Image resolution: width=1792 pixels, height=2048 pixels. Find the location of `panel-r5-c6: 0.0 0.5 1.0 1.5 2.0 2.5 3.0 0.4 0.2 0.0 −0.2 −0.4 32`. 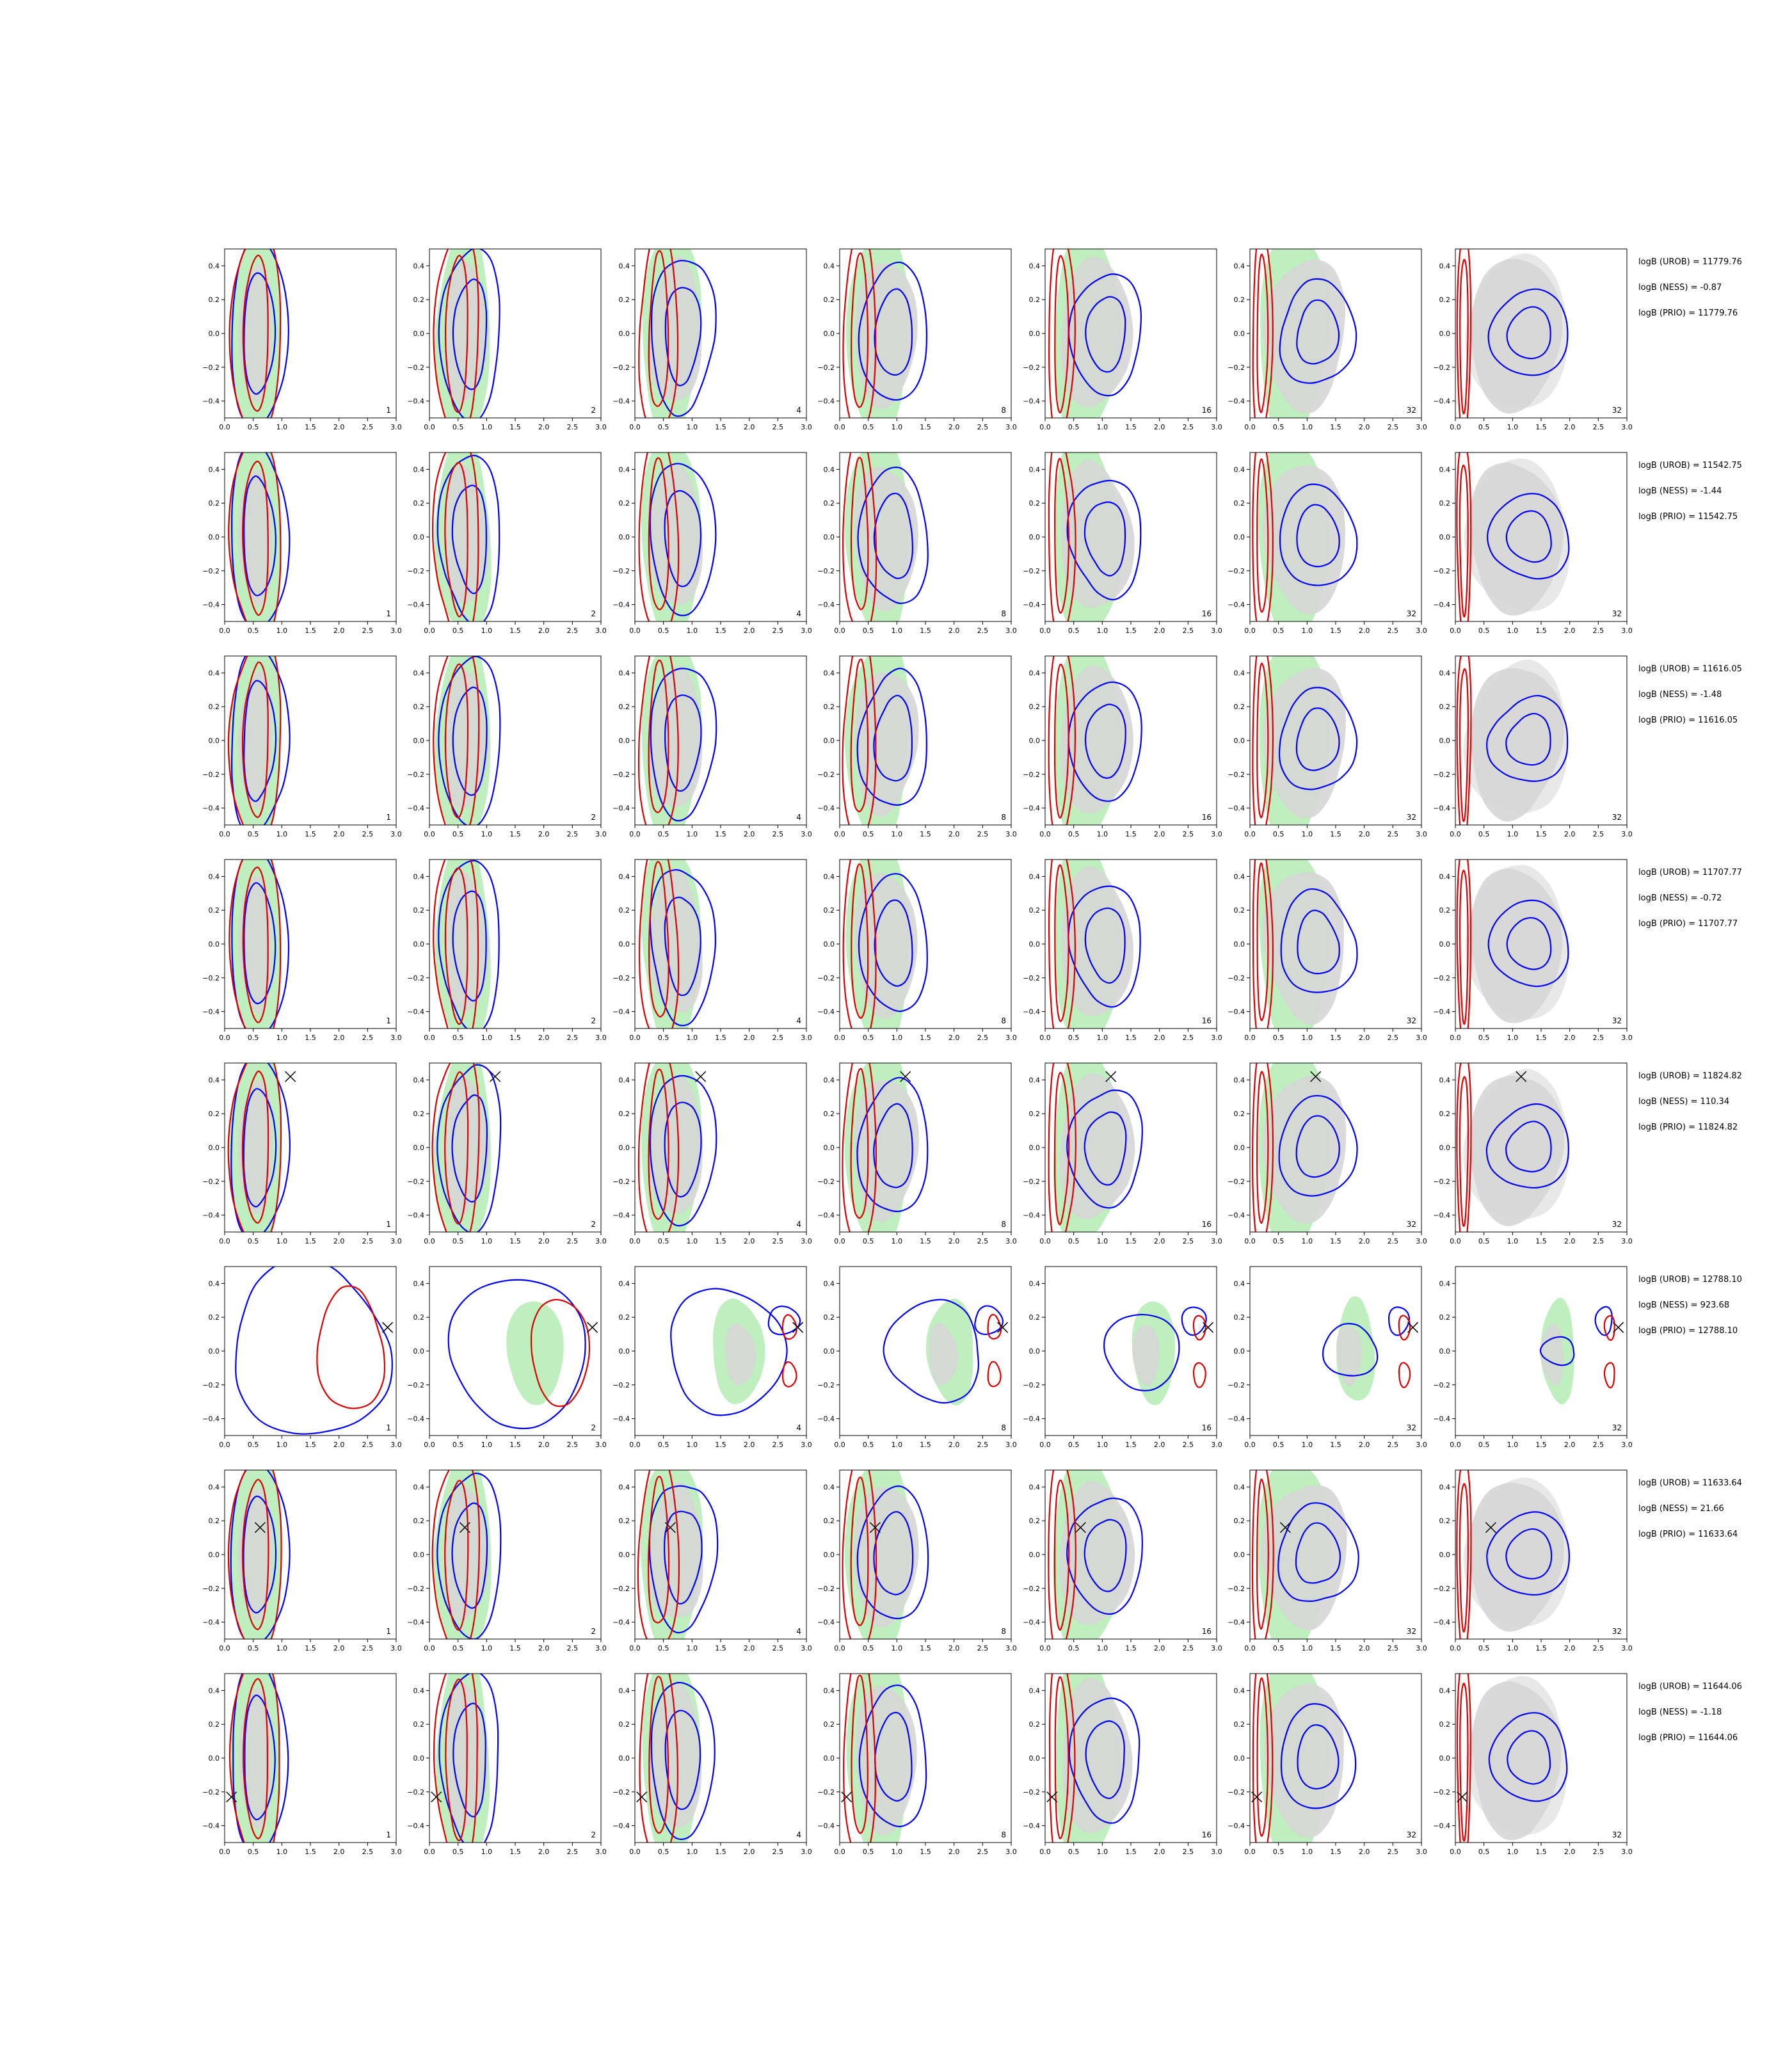

panel-r5-c6: 0.0 0.5 1.0 1.5 2.0 2.5 3.0 0.4 0.2 0.0 −0.2 −0.4 32 is located at coordinates (1327, 1153).